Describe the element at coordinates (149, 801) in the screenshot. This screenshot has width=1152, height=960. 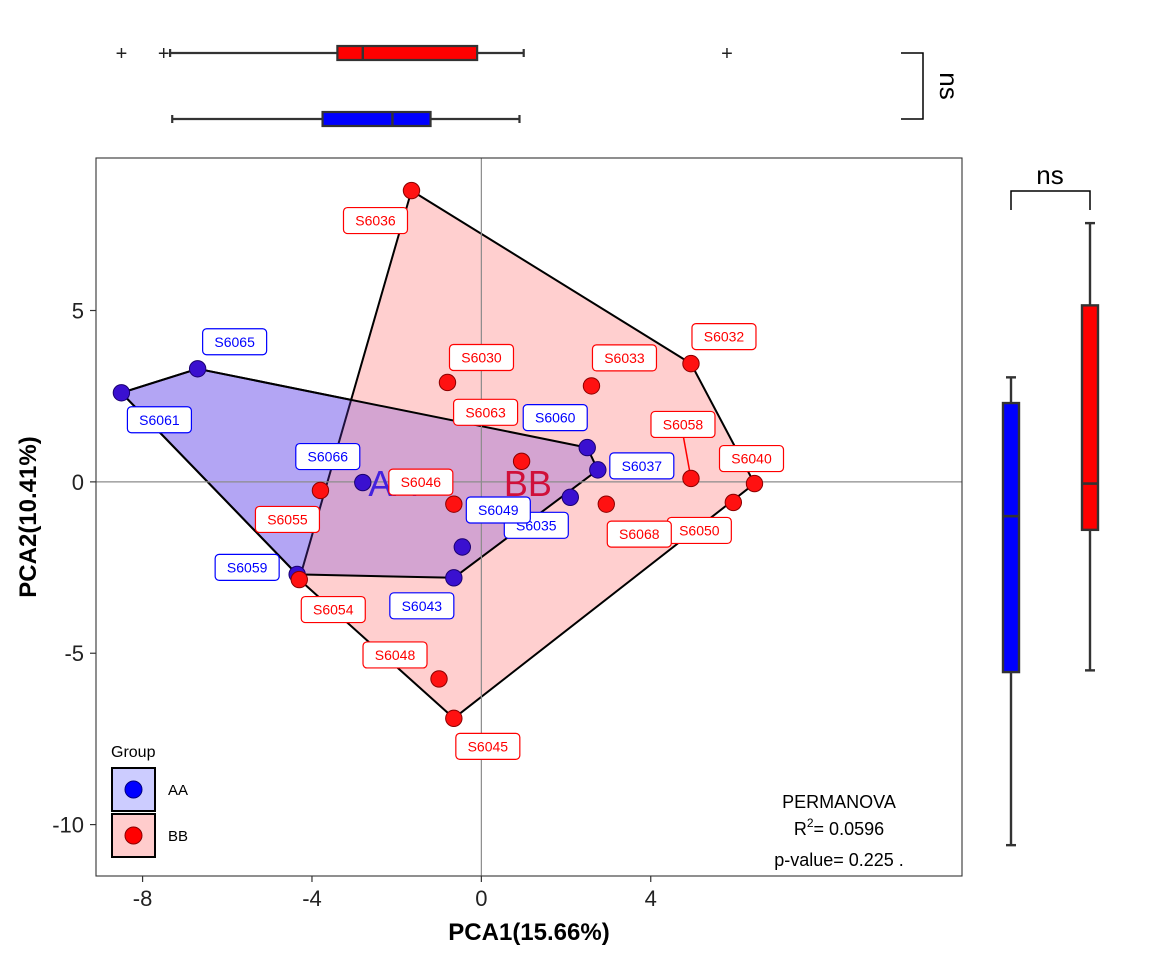
I see `legend: Group AA BB` at that location.